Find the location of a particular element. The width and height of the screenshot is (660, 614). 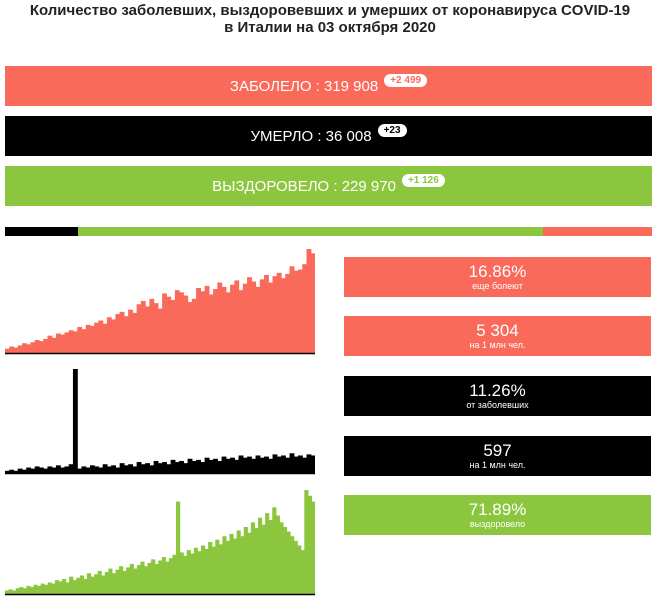

recovered-delta-badge: +1 126 is located at coordinates (423, 180).